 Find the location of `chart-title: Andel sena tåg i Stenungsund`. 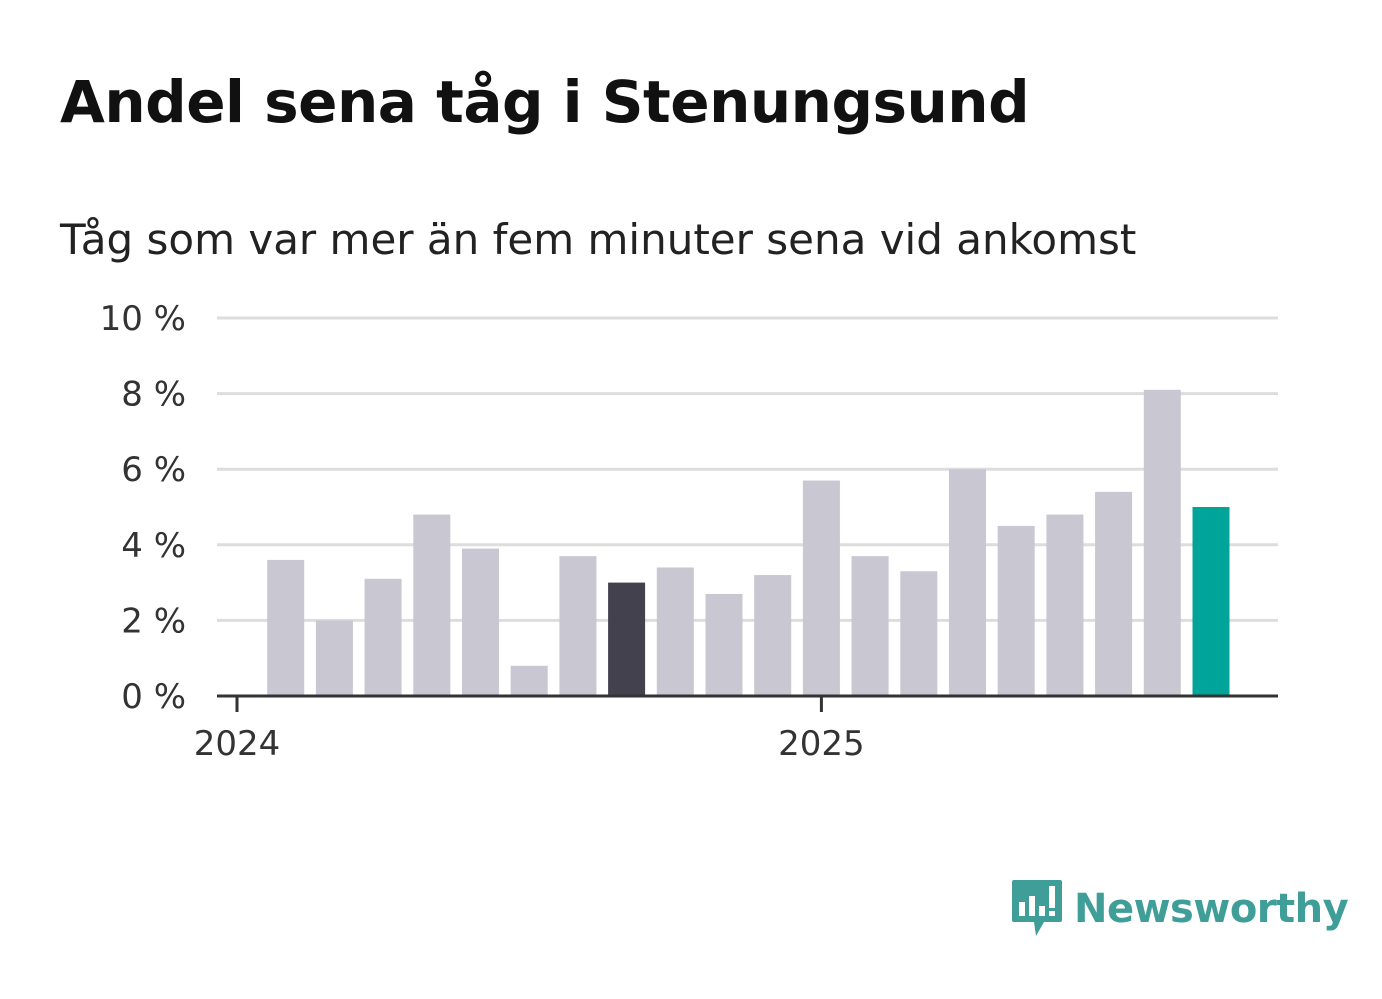

chart-title: Andel sena tåg i Stenungsund is located at coordinates (545, 102).